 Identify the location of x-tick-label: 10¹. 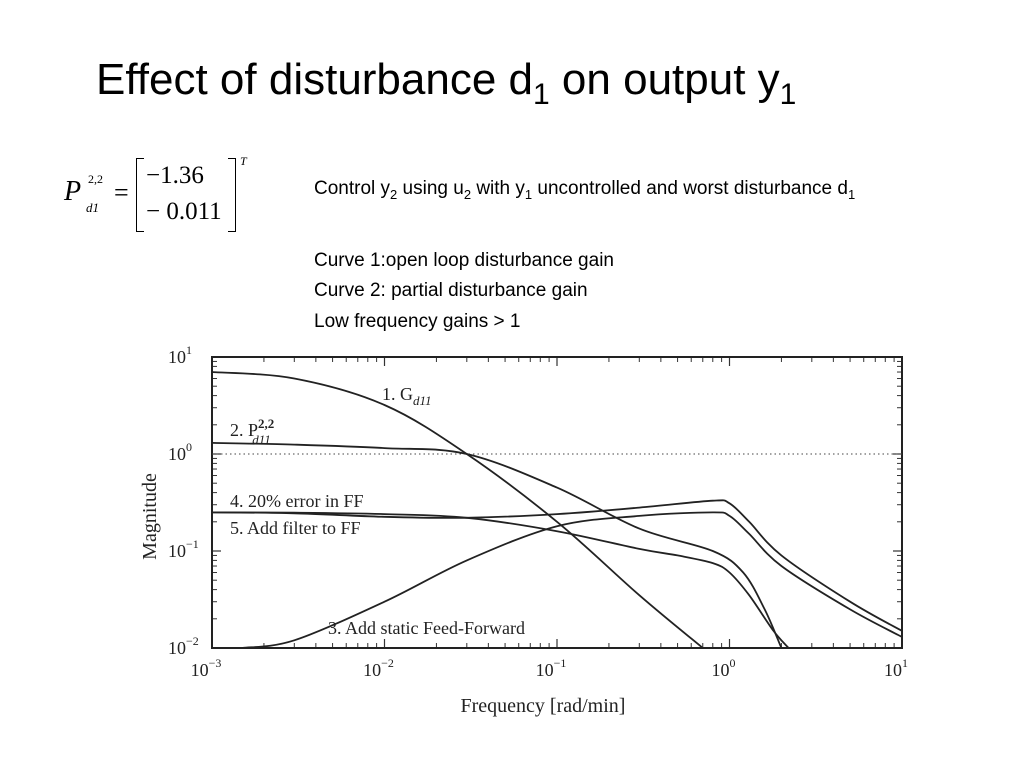
(896, 668).